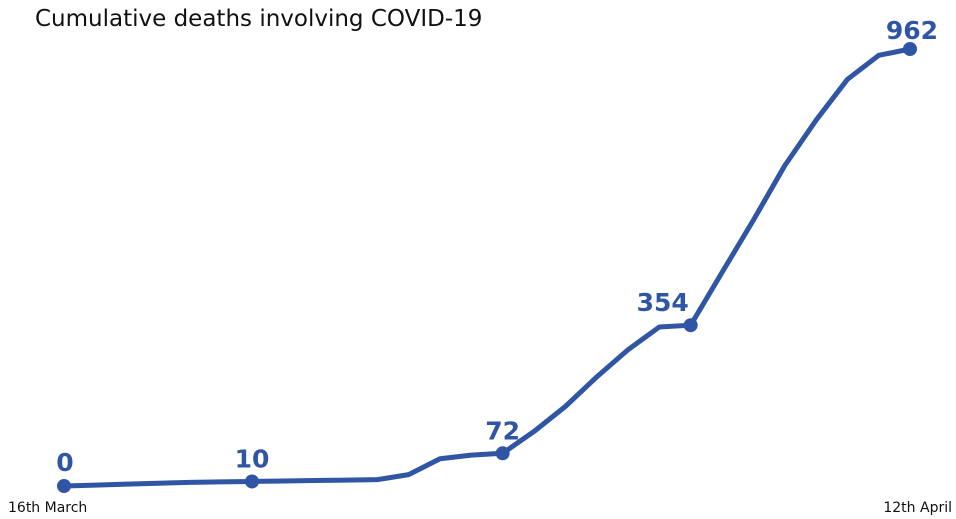 This screenshot has height=519, width=956. Describe the element at coordinates (259, 19) in the screenshot. I see `chart-title: Cumulative deaths involving COVID-19` at that location.